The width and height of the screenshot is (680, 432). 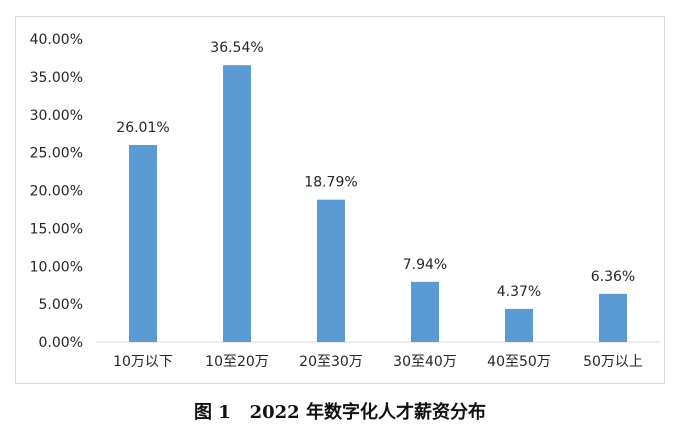 What do you see at coordinates (519, 362) in the screenshot?
I see `x-category-label: 40至50万` at bounding box center [519, 362].